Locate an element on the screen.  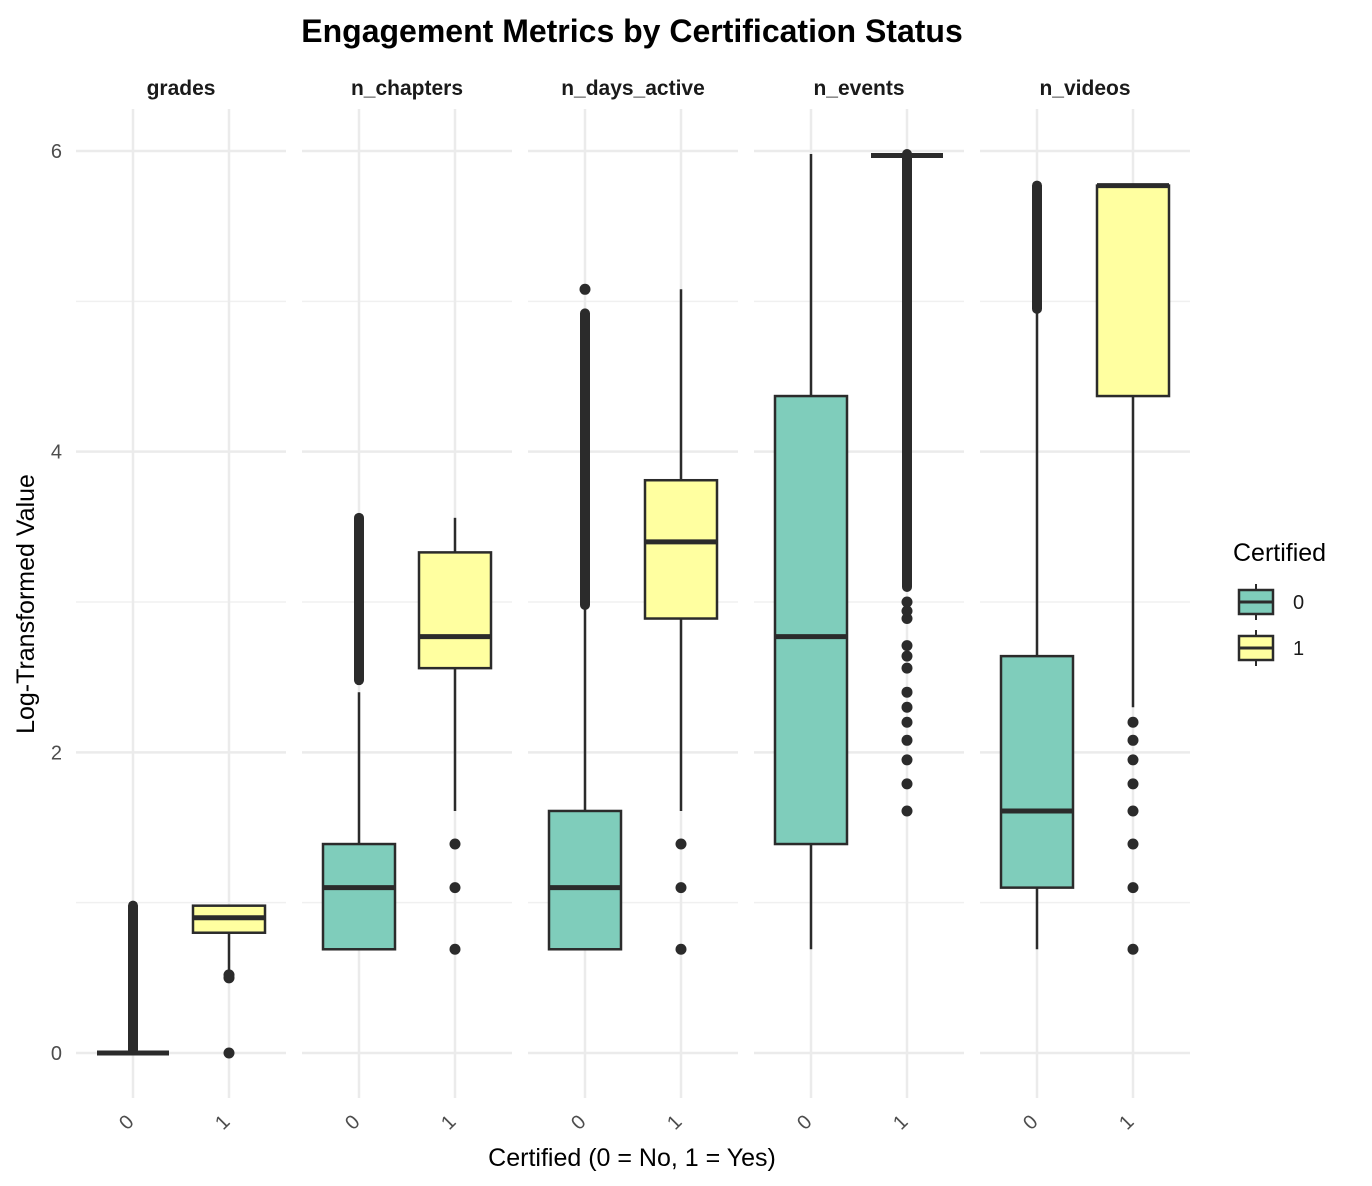
legend-title: Certified is located at coordinates (1279, 553).